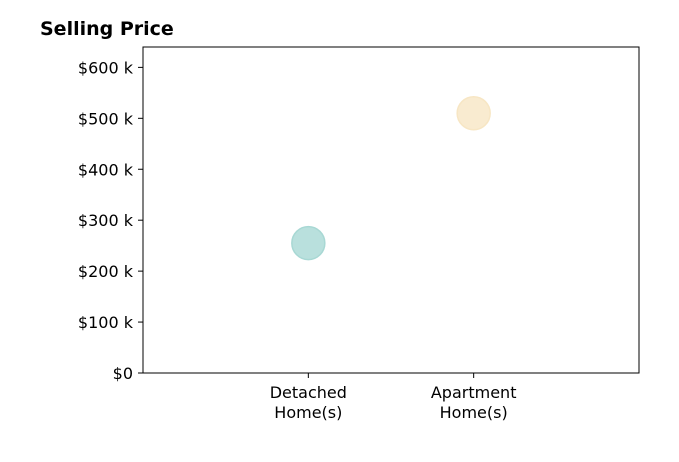 The image size is (679, 462). I want to click on y-tick-label: $0, so click(123, 373).